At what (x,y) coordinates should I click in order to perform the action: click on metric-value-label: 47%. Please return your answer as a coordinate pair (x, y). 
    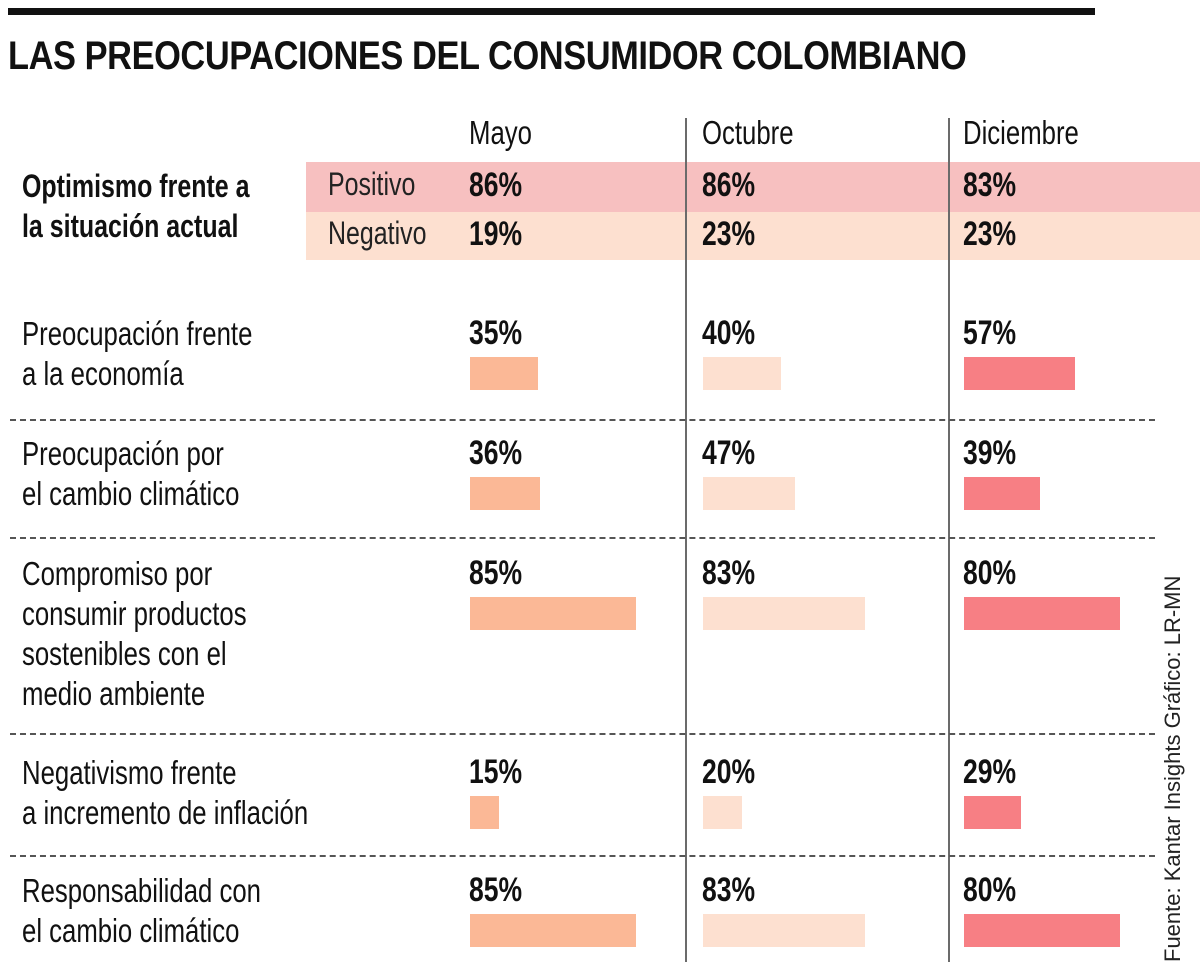
    Looking at the image, I should click on (729, 453).